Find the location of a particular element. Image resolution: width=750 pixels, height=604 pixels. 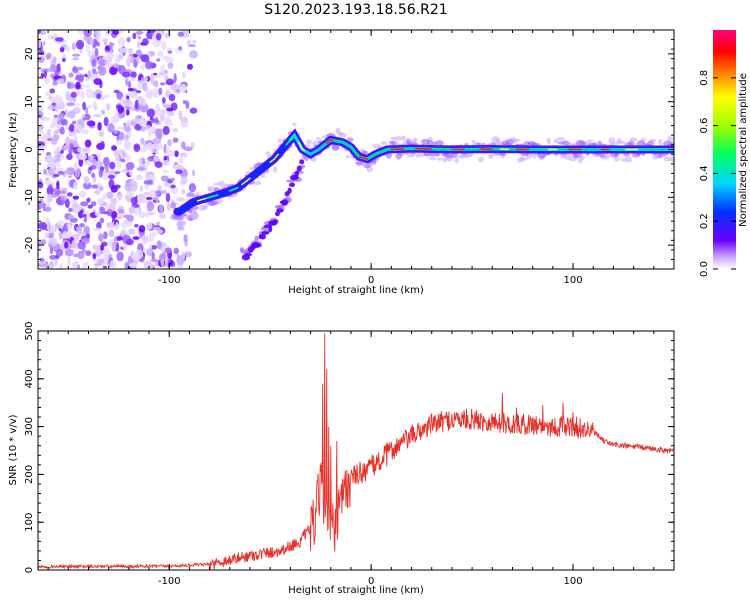

spectrogram-y-tick-label: 10 is located at coordinates (29, 101).